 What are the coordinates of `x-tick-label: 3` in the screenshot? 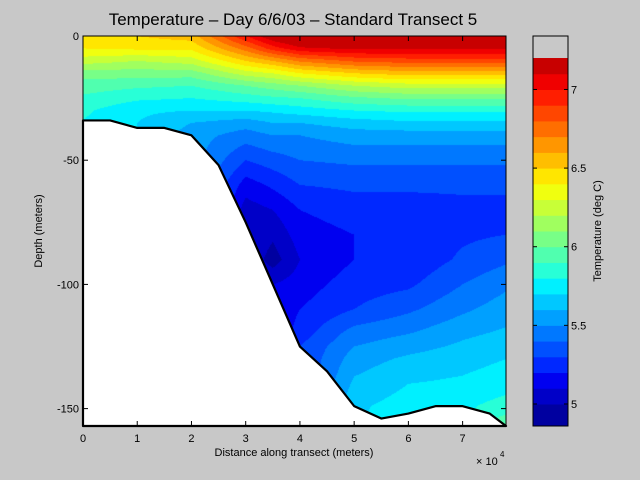 It's located at (246, 439).